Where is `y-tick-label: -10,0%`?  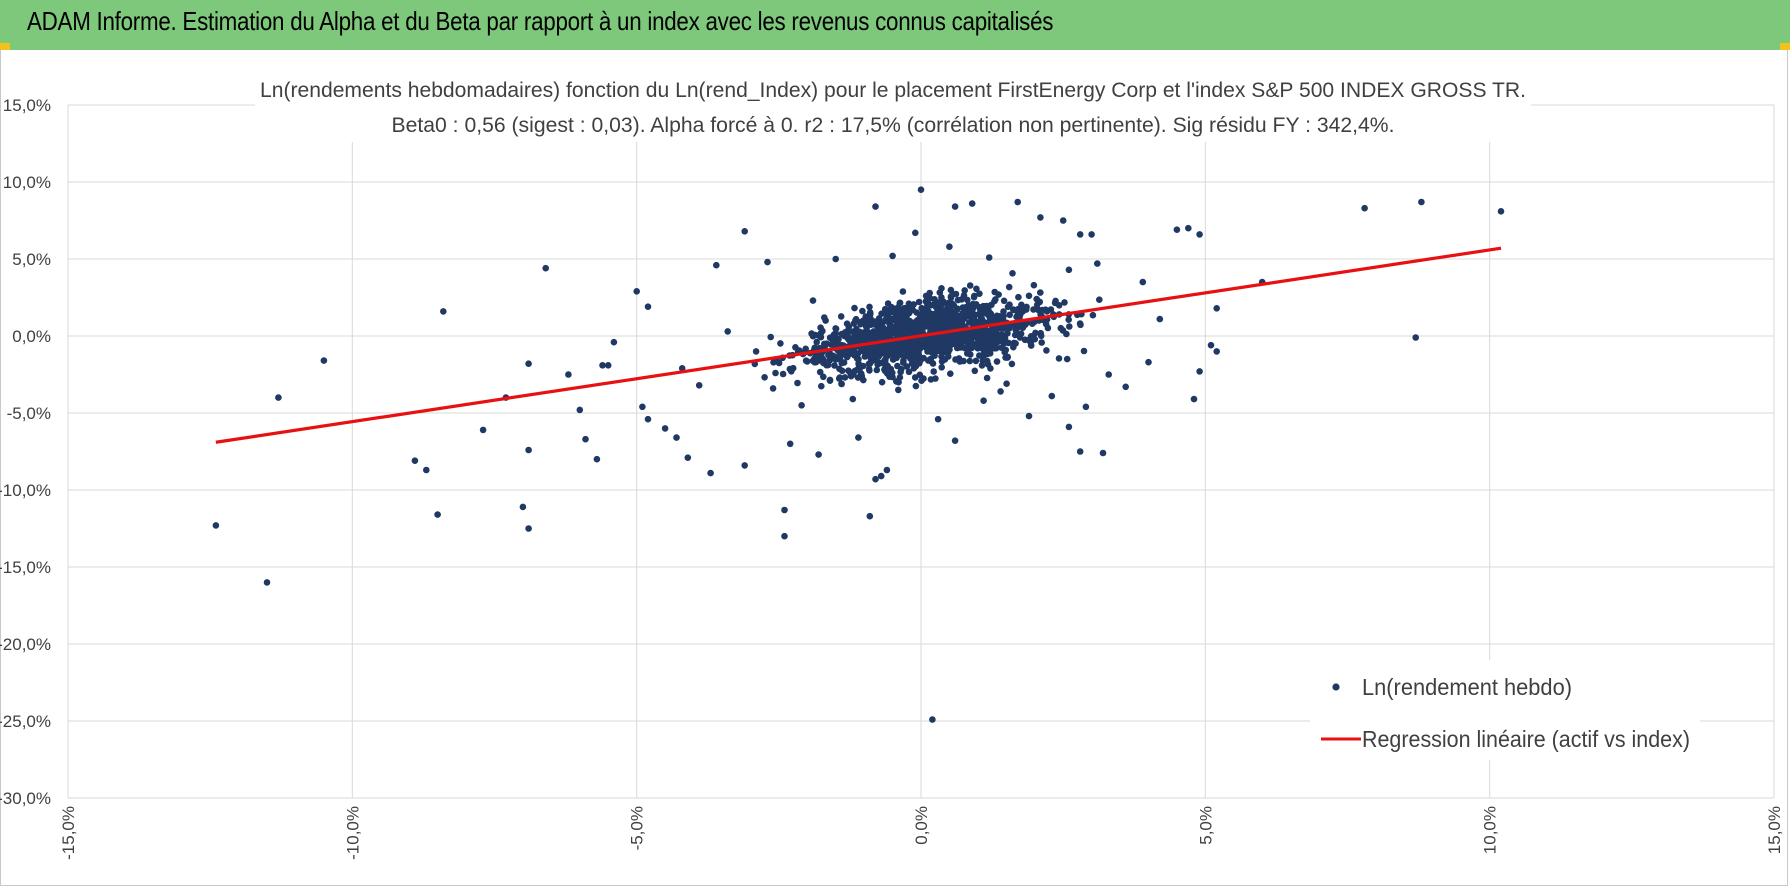
y-tick-label: -10,0% is located at coordinates (25, 490).